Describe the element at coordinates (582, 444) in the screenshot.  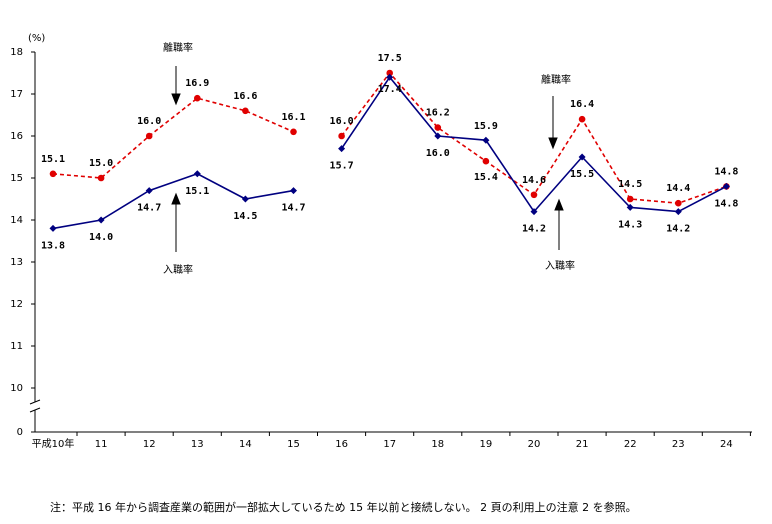
I see `x-tick-label: 21` at that location.